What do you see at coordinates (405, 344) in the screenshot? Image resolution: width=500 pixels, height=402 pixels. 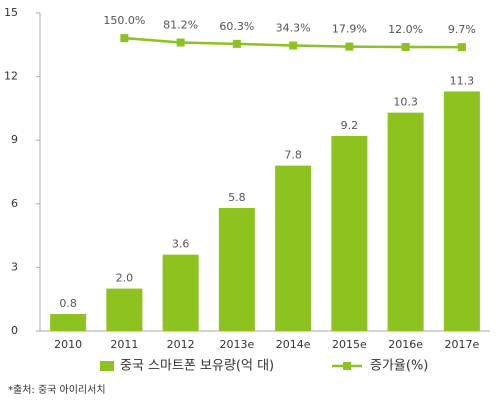 I see `x-tick-label: 2016e` at bounding box center [405, 344].